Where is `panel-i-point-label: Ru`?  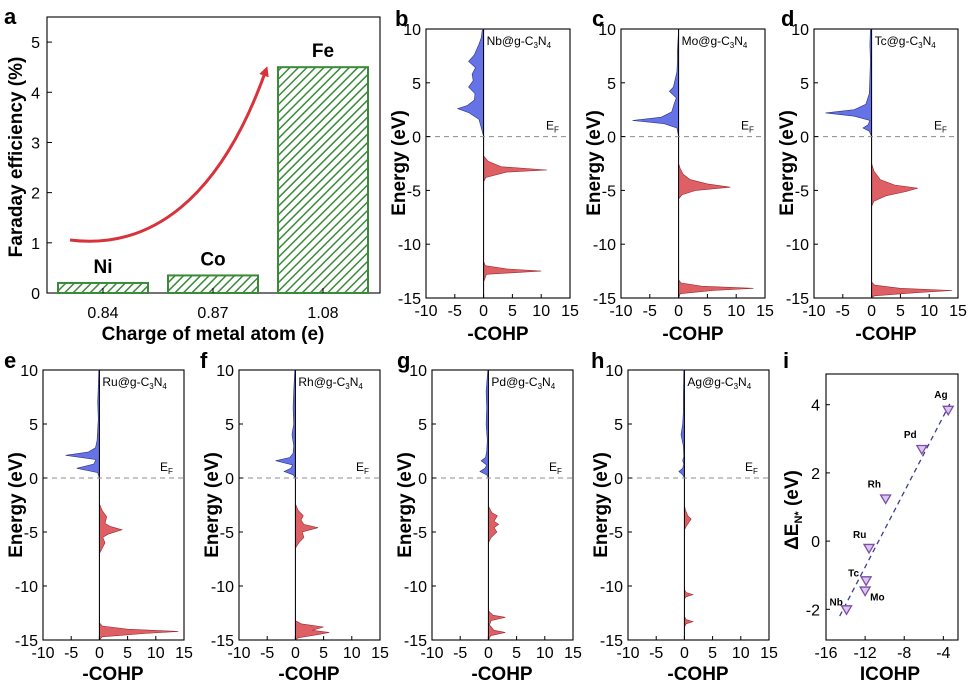 panel-i-point-label: Ru is located at coordinates (859, 535).